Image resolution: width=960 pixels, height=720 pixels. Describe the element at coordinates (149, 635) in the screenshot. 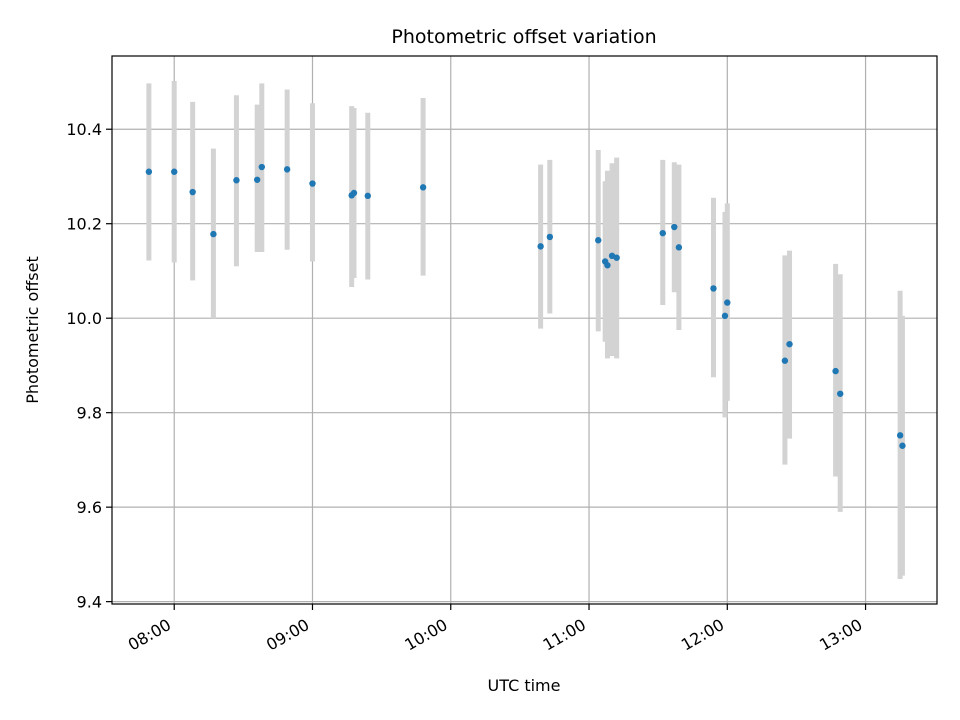

I see `x-tick-label: 08:00` at that location.